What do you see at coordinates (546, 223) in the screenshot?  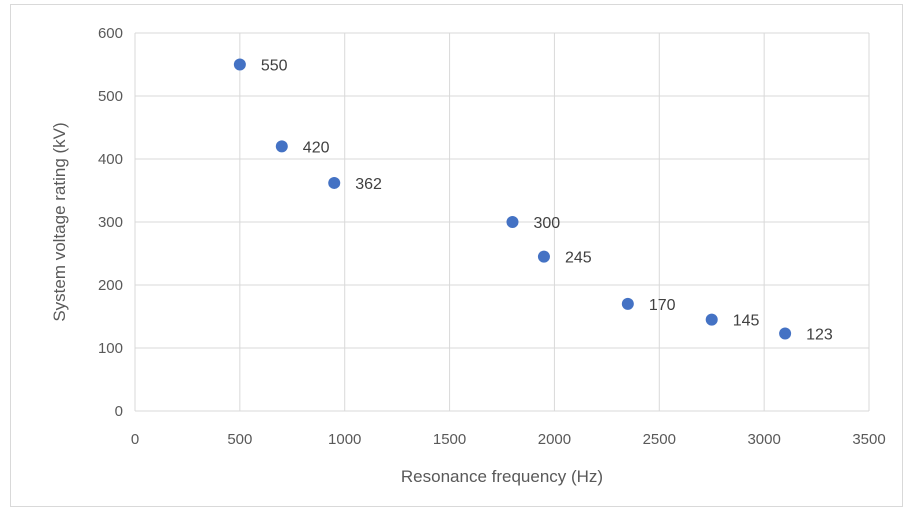 I see `data-label: 300` at bounding box center [546, 223].